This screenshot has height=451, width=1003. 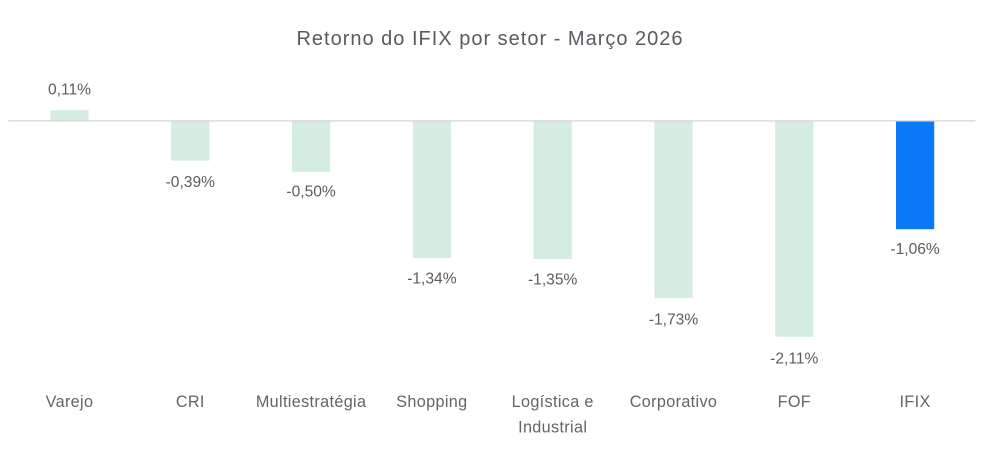 What do you see at coordinates (432, 278) in the screenshot?
I see `svg-text: -1,34%` at bounding box center [432, 278].